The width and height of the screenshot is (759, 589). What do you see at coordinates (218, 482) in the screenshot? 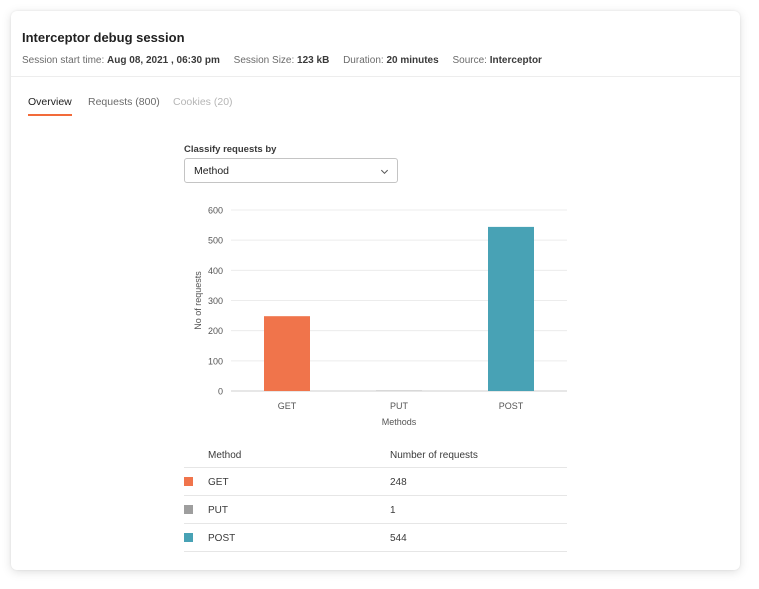
I see `row-method: GET` at bounding box center [218, 482].